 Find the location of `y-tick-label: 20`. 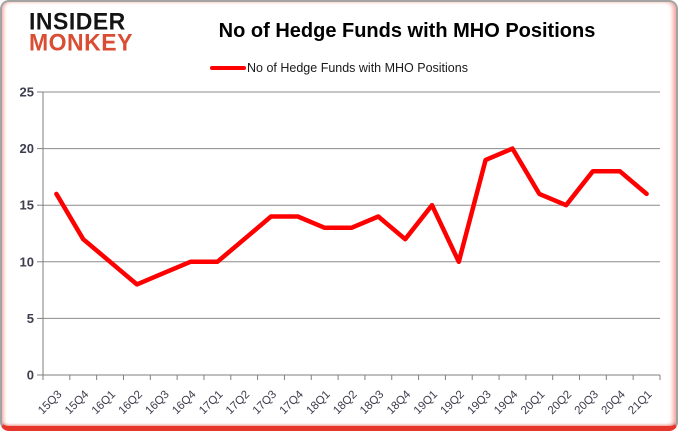

y-tick-label: 20 is located at coordinates (27, 148).